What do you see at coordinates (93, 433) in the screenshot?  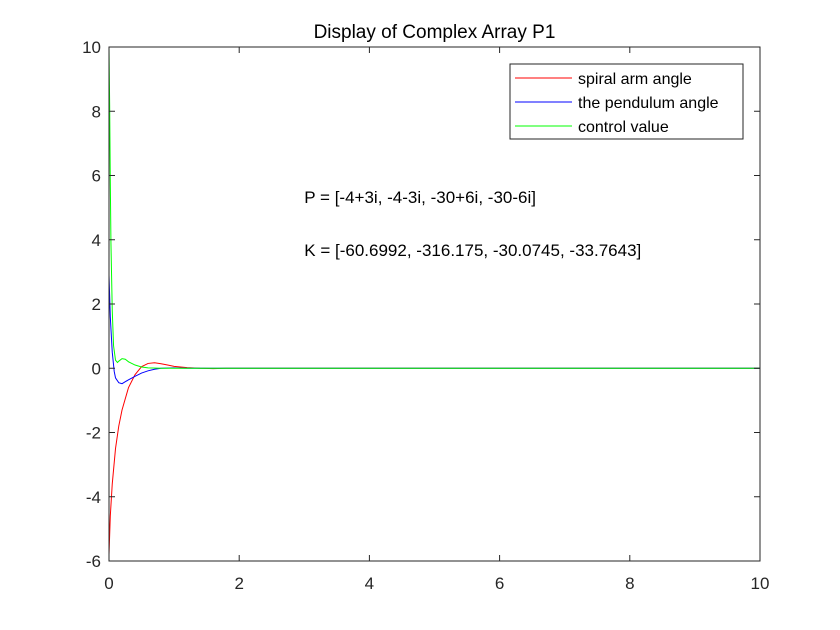 I see `y-tick-label: -2` at bounding box center [93, 433].